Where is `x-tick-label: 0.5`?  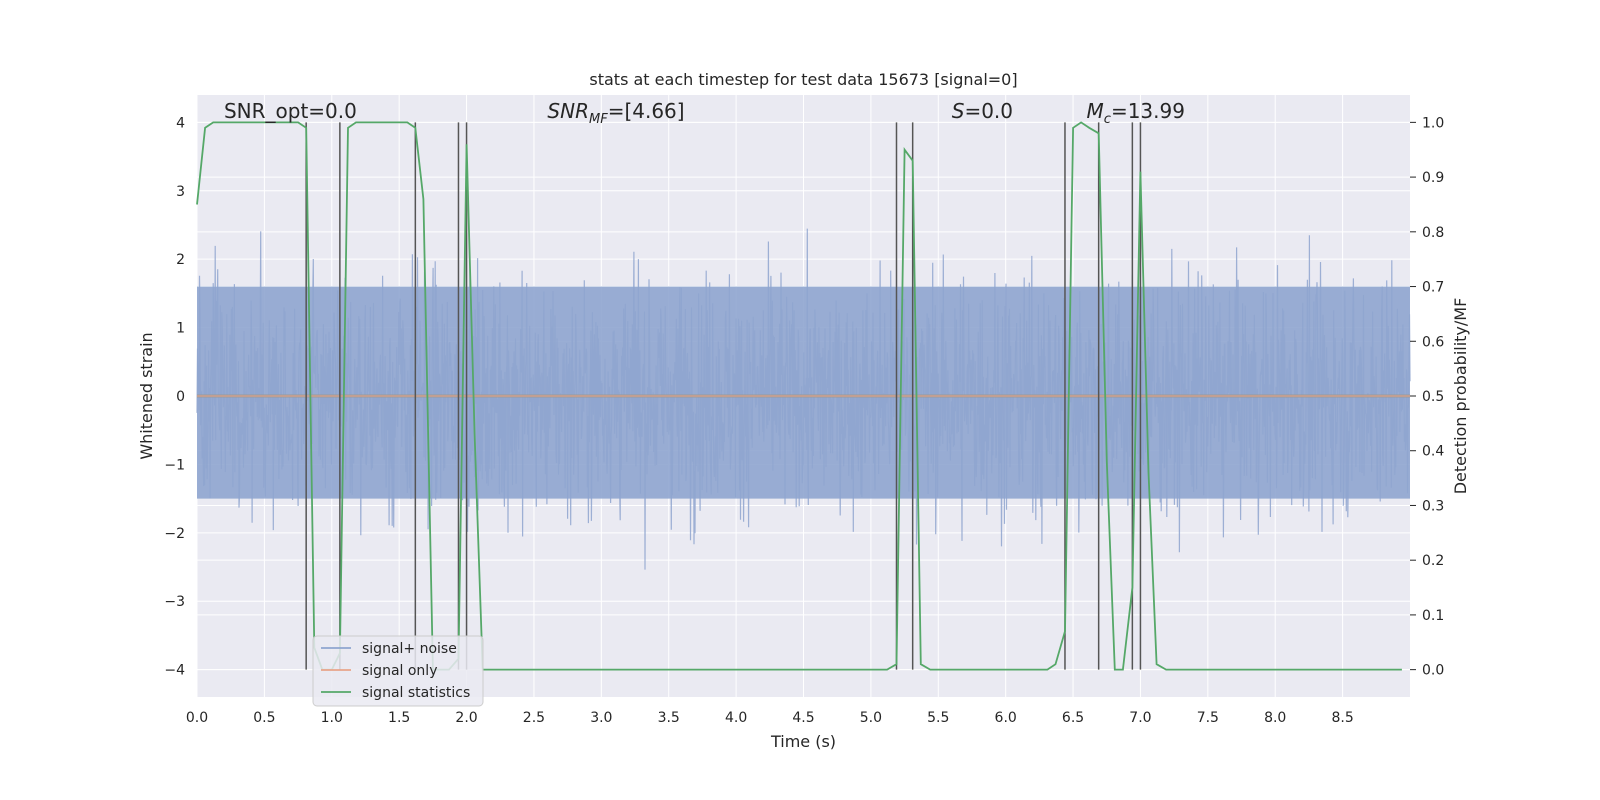
x-tick-label: 0.5 is located at coordinates (264, 718).